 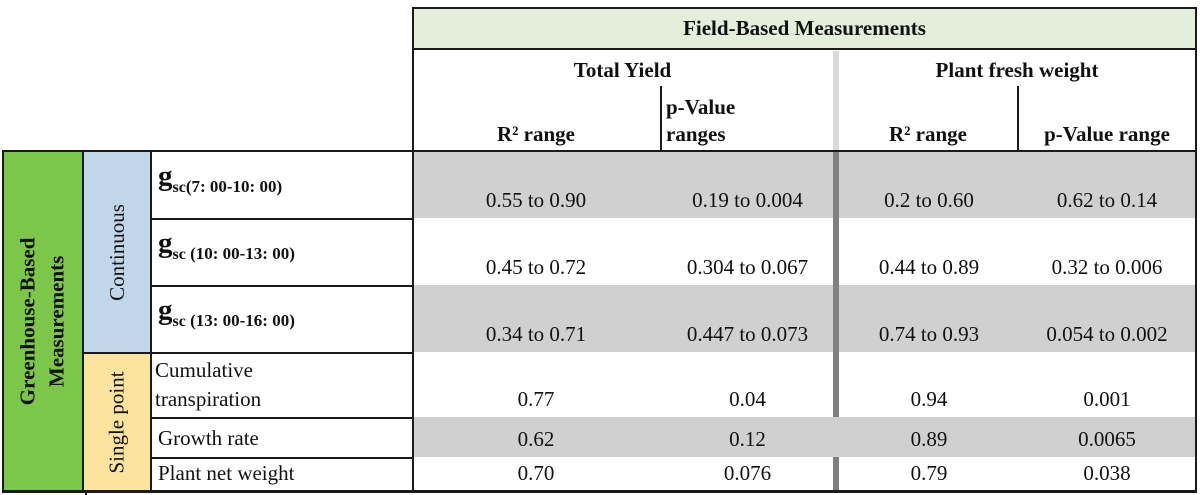 I want to click on continuous-label: Continuous, so click(x=116, y=252).